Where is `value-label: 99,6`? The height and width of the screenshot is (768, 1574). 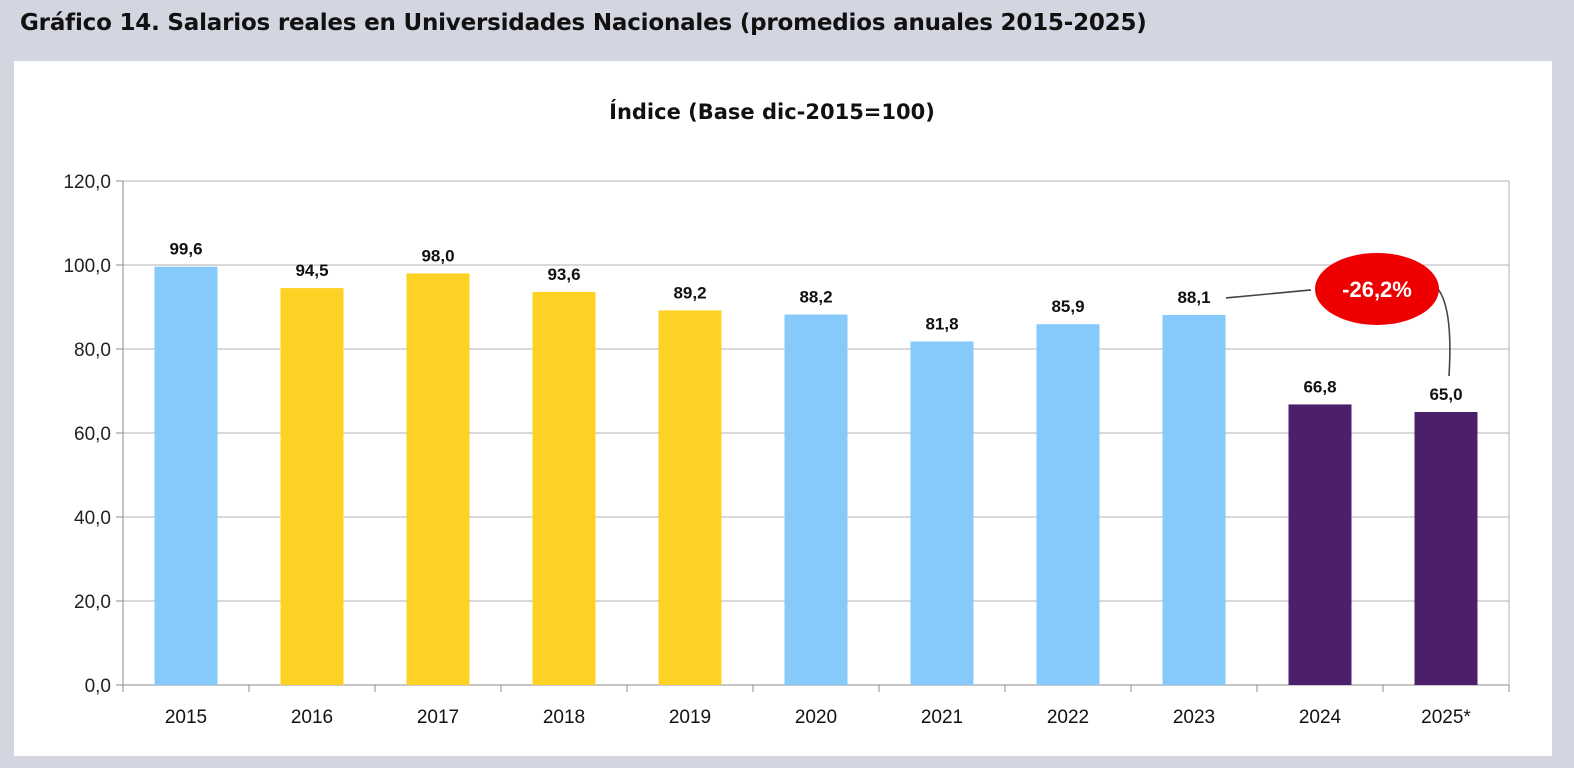 value-label: 99,6 is located at coordinates (185, 249).